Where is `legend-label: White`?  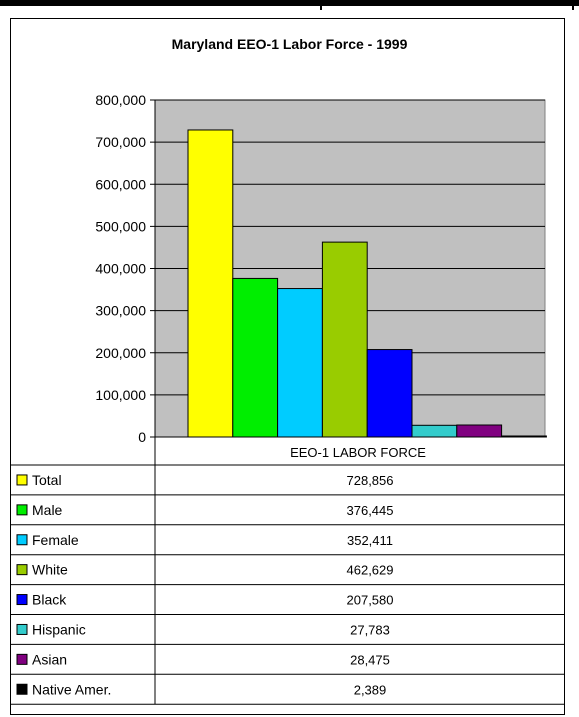 legend-label: White is located at coordinates (50, 570).